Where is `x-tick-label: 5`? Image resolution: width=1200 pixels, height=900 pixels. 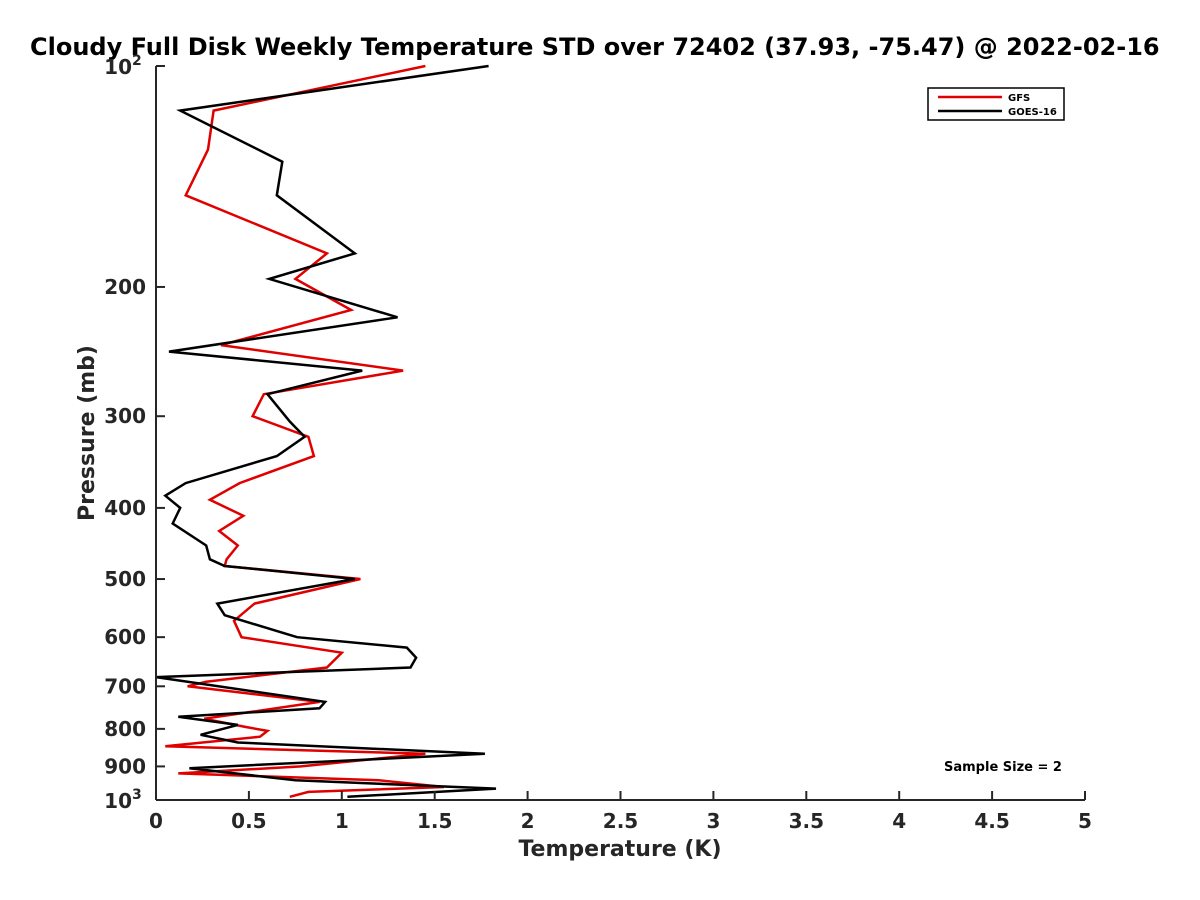 x-tick-label: 5 is located at coordinates (1085, 821).